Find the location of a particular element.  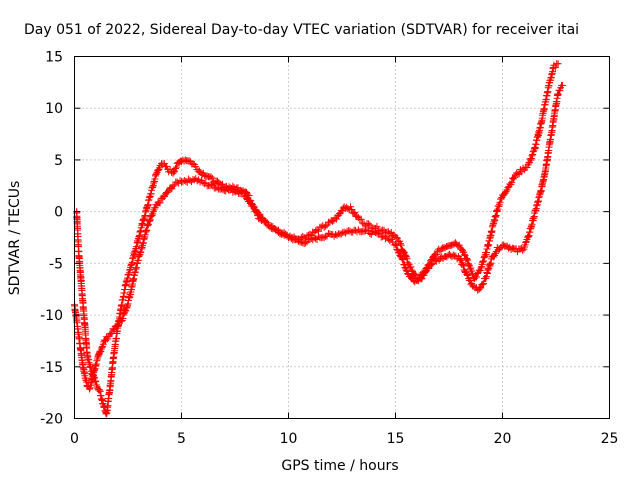

x-tick-label: 5 is located at coordinates (181, 439).